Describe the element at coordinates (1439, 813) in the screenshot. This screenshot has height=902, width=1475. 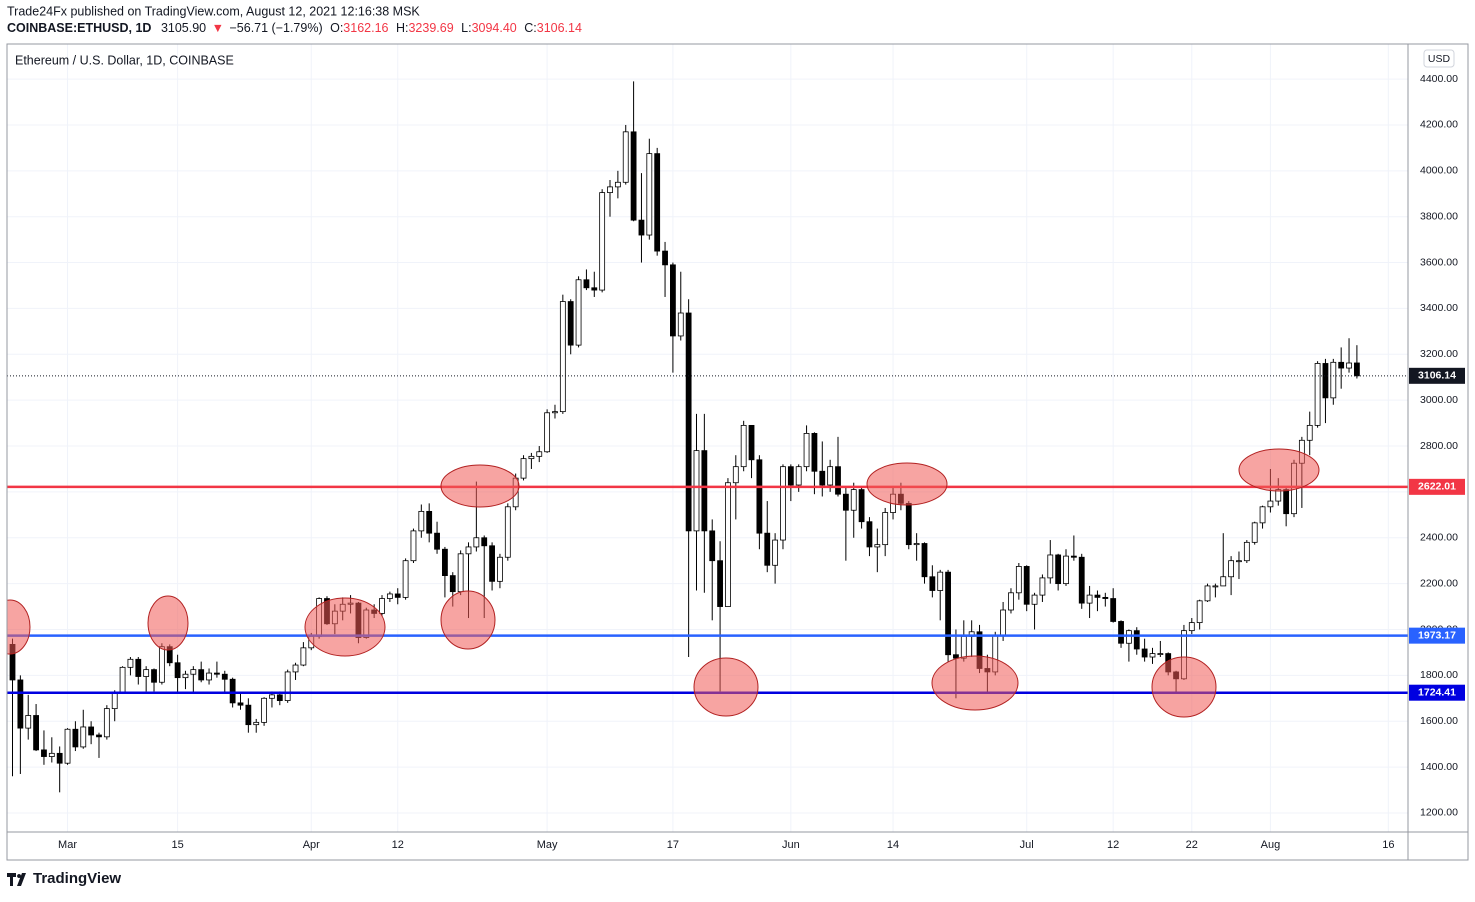
I see `y-tick-label: 1200.00` at that location.